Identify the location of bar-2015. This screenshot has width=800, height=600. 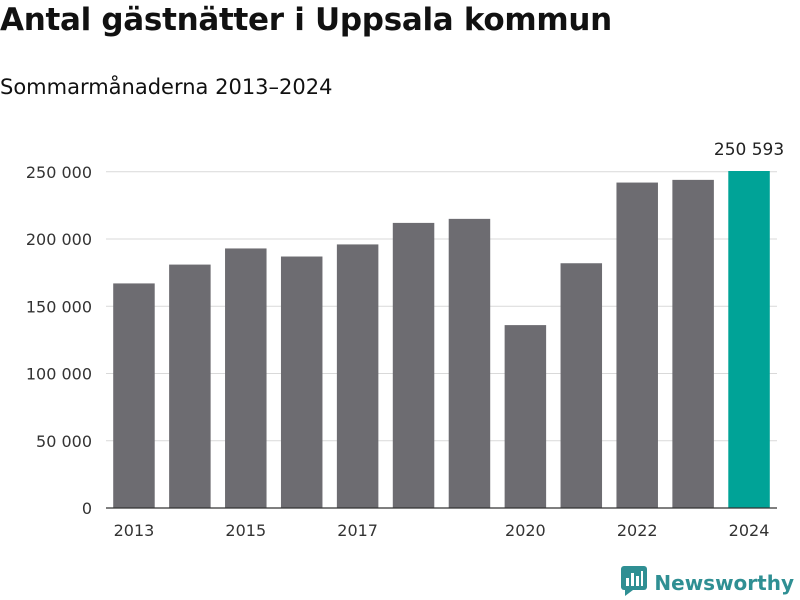
(246, 378).